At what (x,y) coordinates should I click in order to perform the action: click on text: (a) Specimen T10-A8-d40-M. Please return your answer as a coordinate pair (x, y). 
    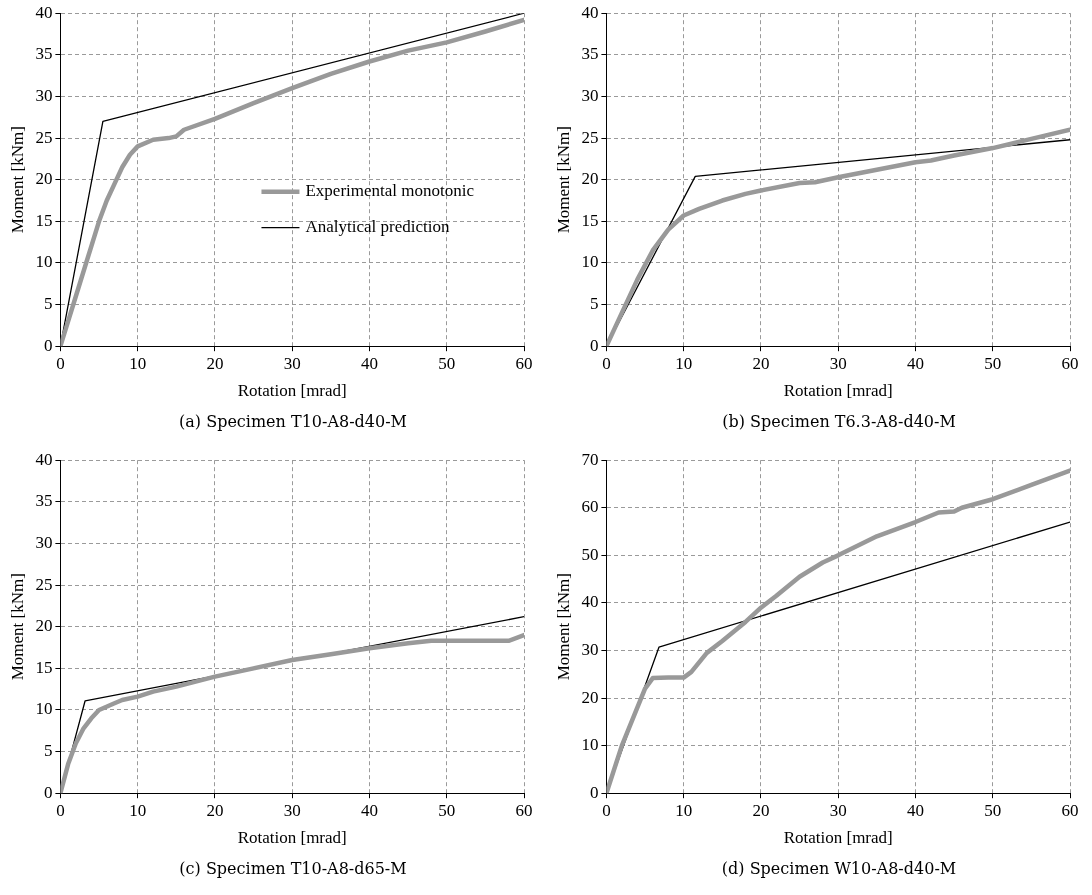
    Looking at the image, I should click on (293, 421).